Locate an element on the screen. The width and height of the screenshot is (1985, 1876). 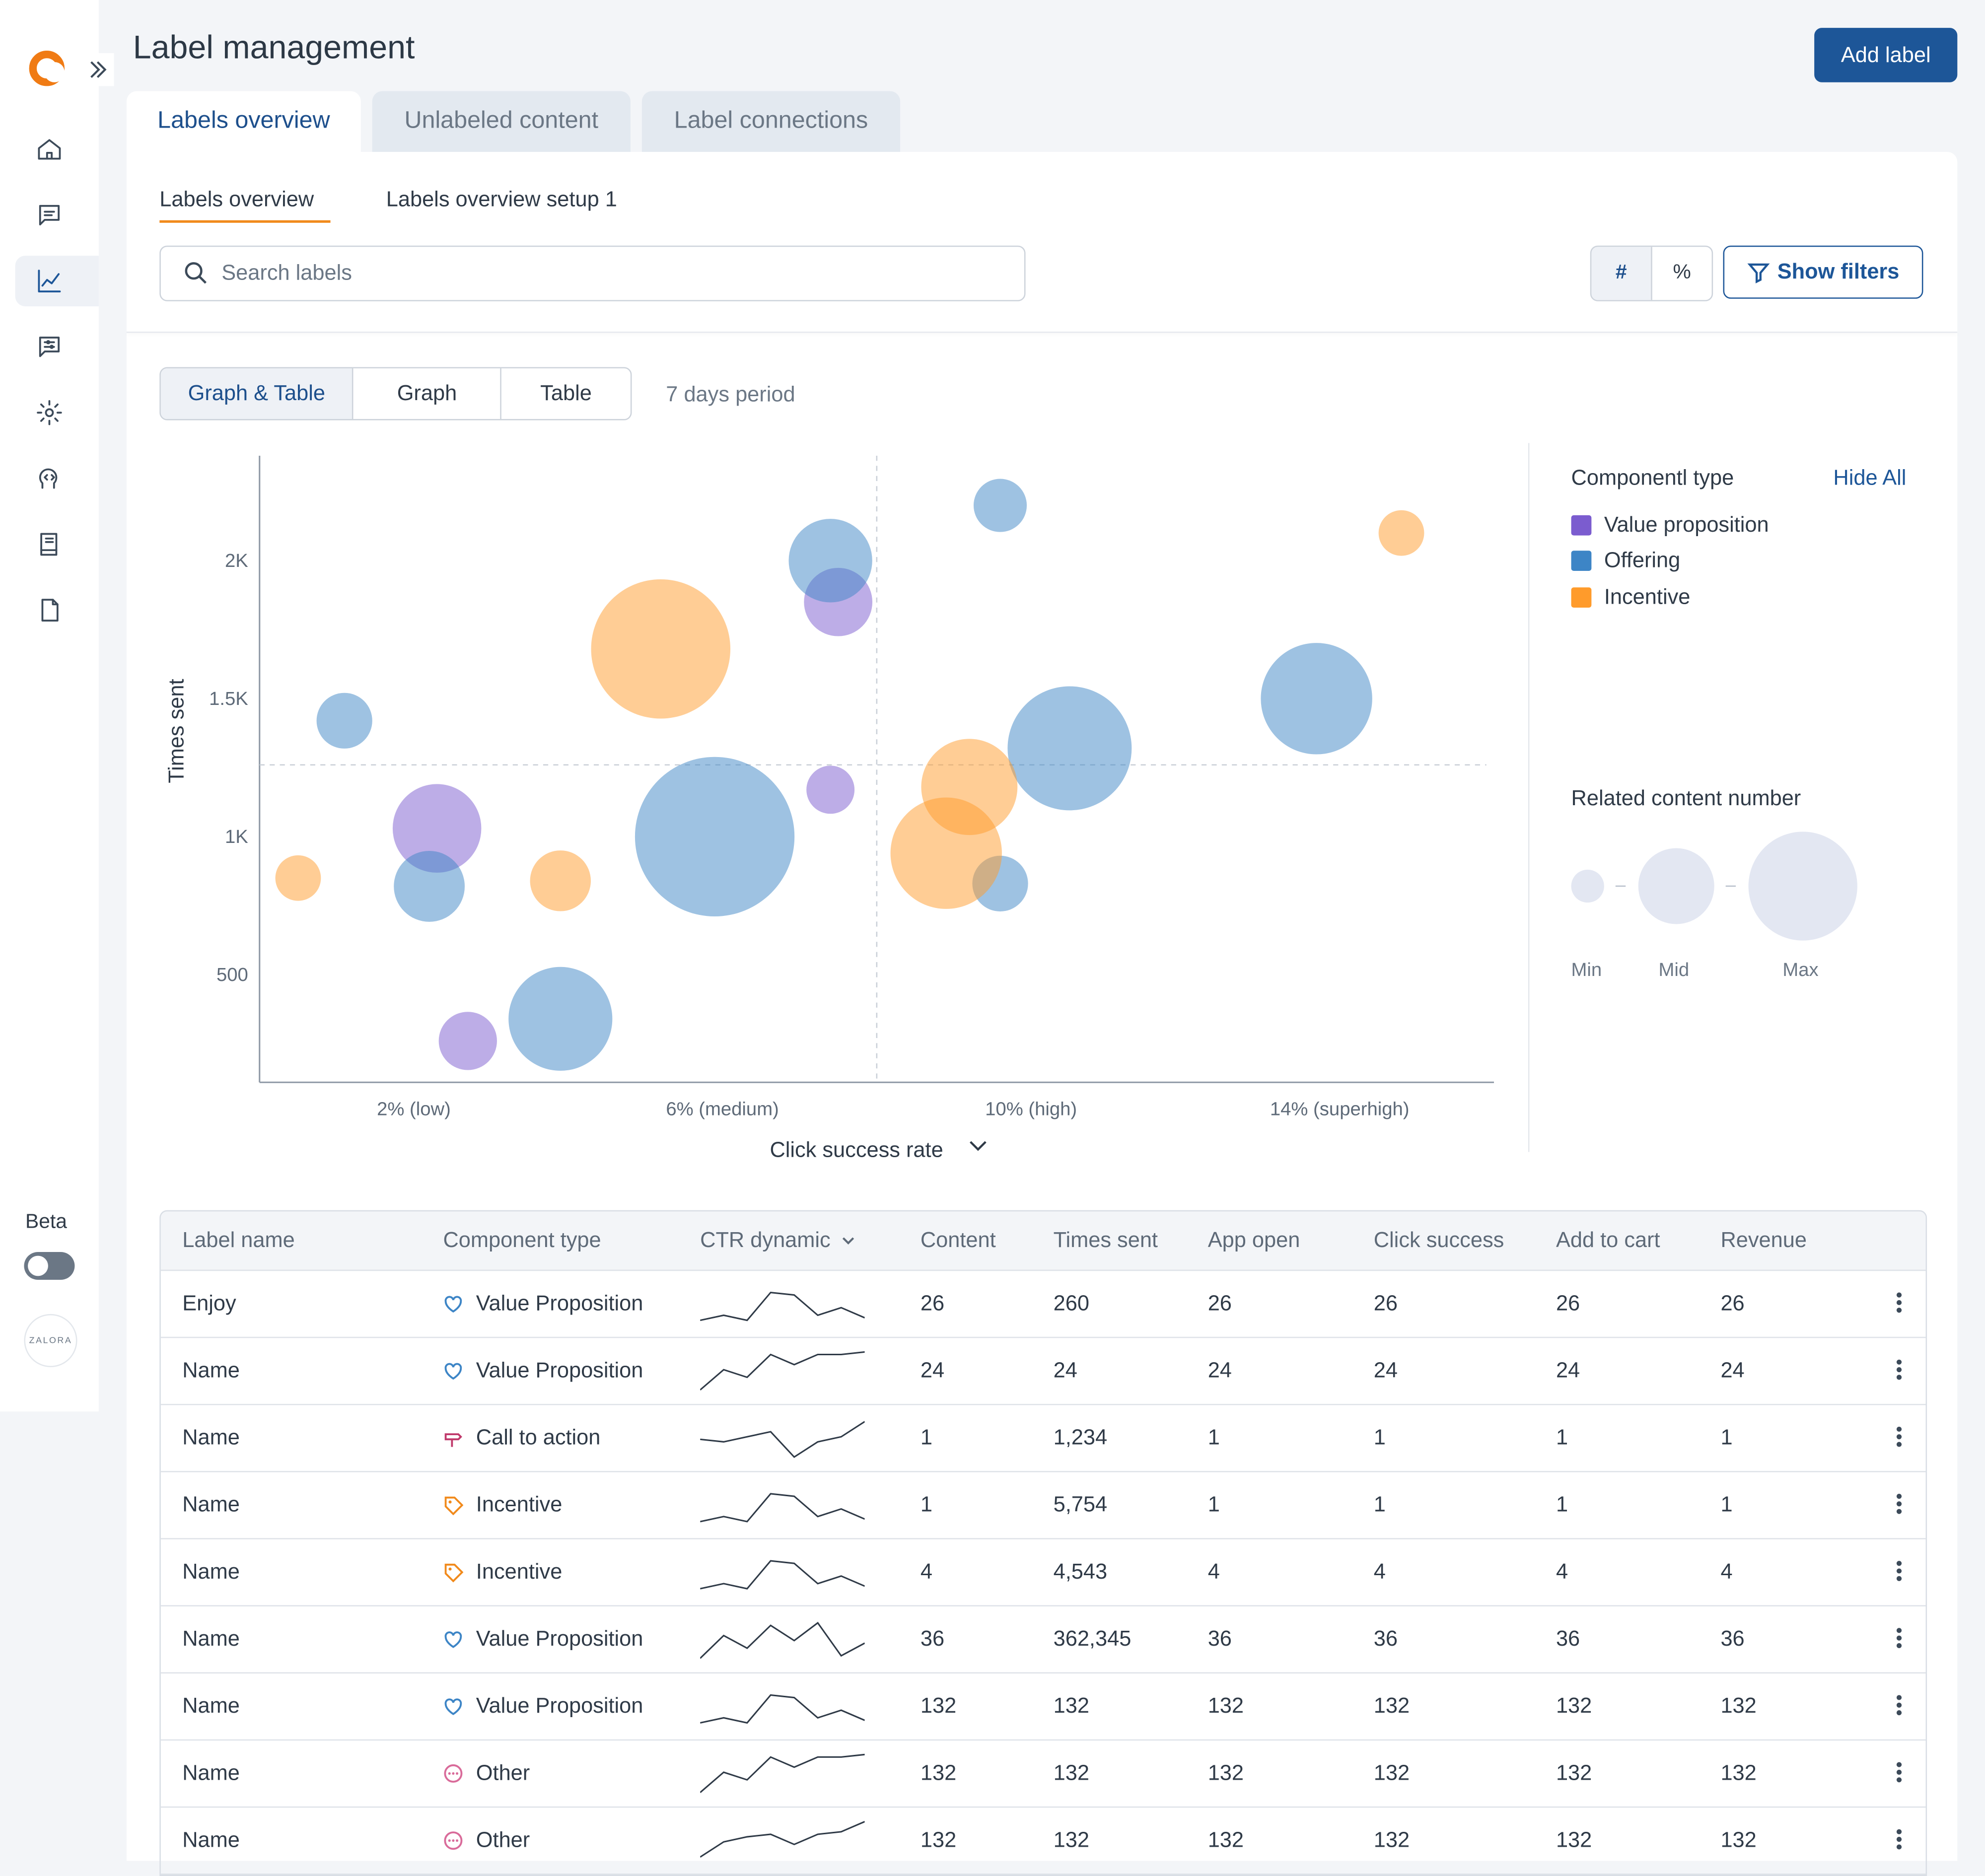
col-add-to-cart: Add to cart is located at coordinates (1608, 1240).